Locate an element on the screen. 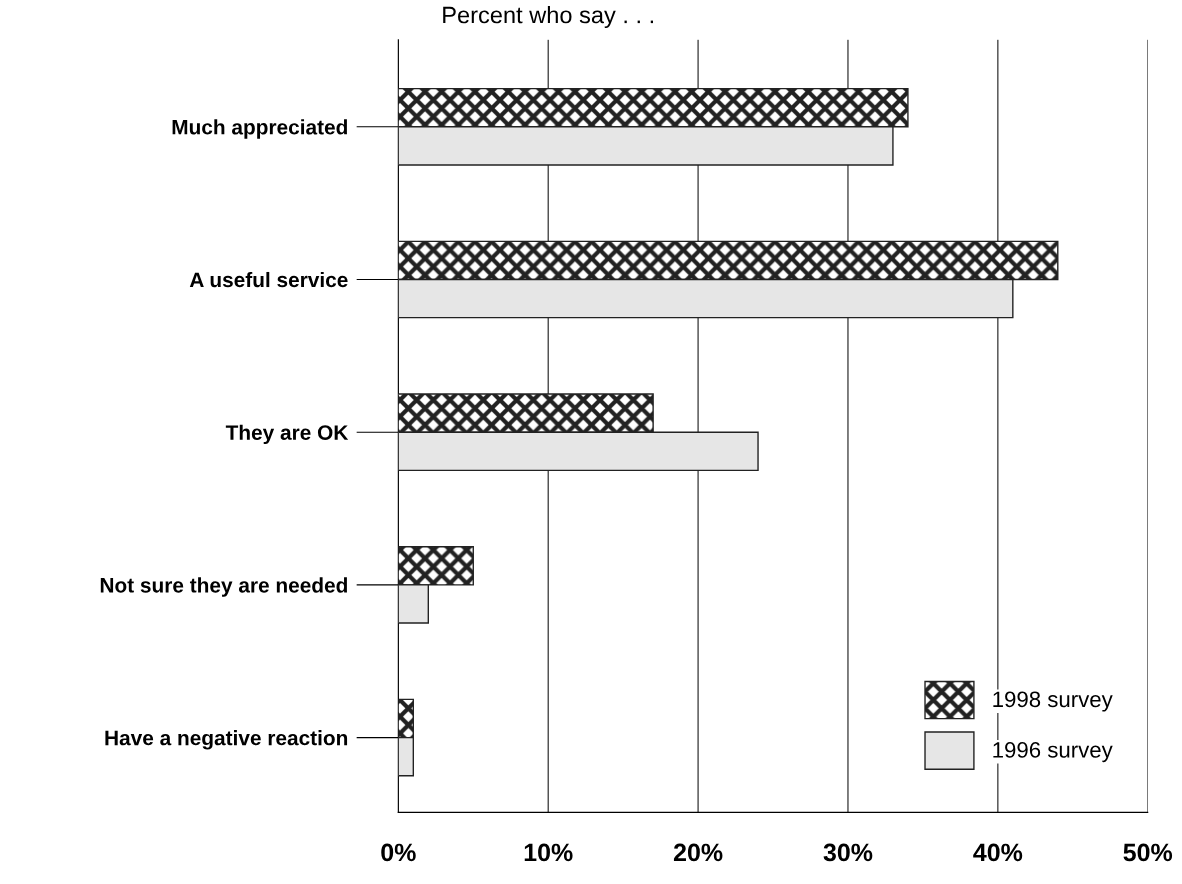 Image resolution: width=1182 pixels, height=884 pixels. legend-label: 1996 survey is located at coordinates (1053, 752).